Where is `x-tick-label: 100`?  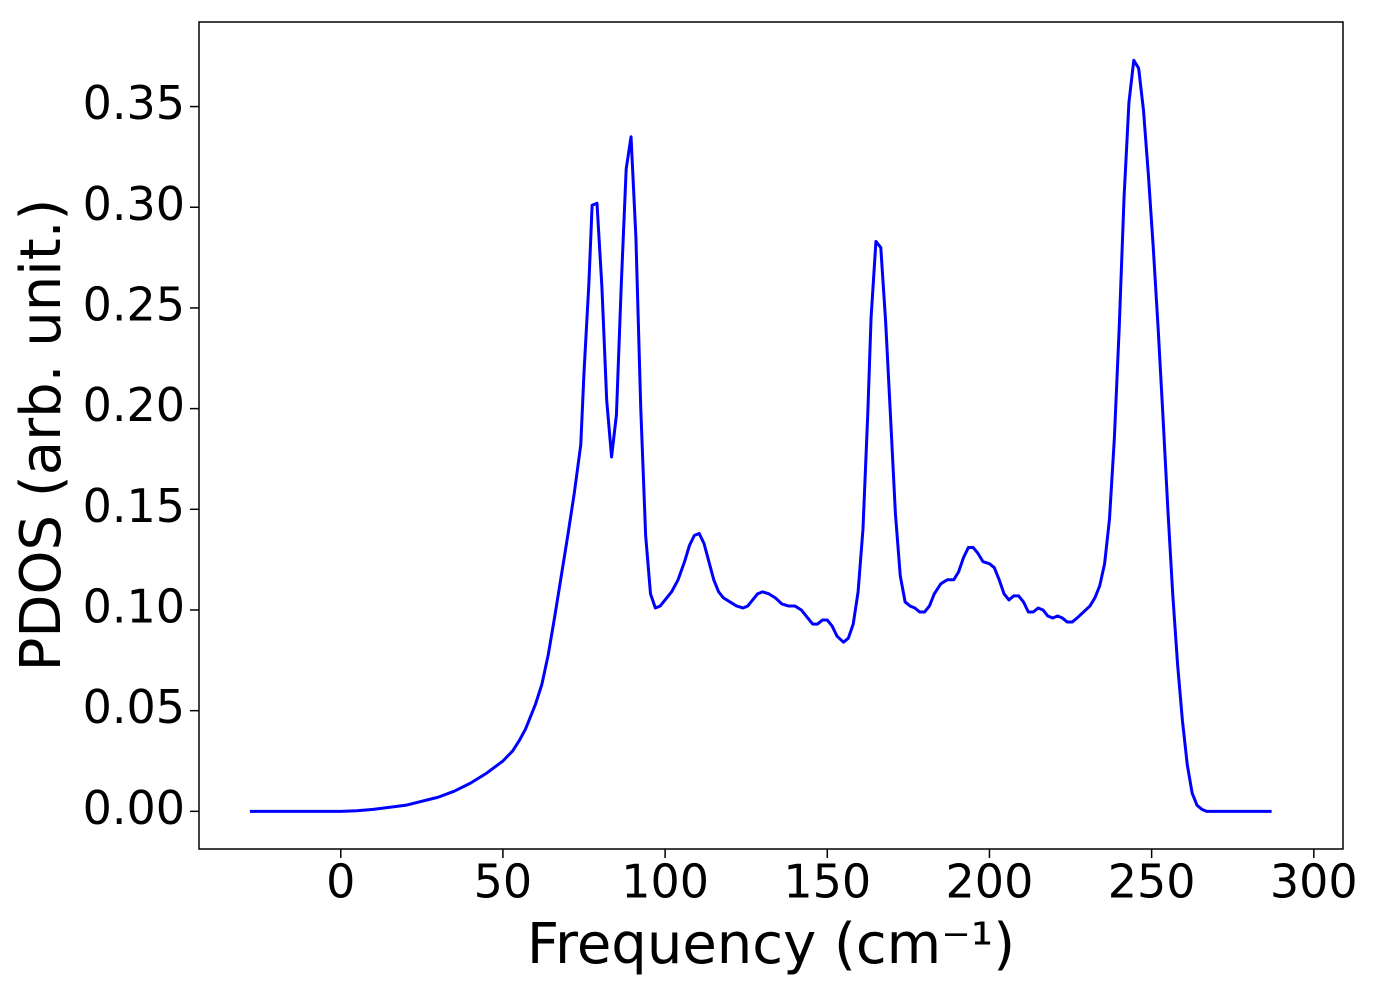 x-tick-label: 100 is located at coordinates (665, 882).